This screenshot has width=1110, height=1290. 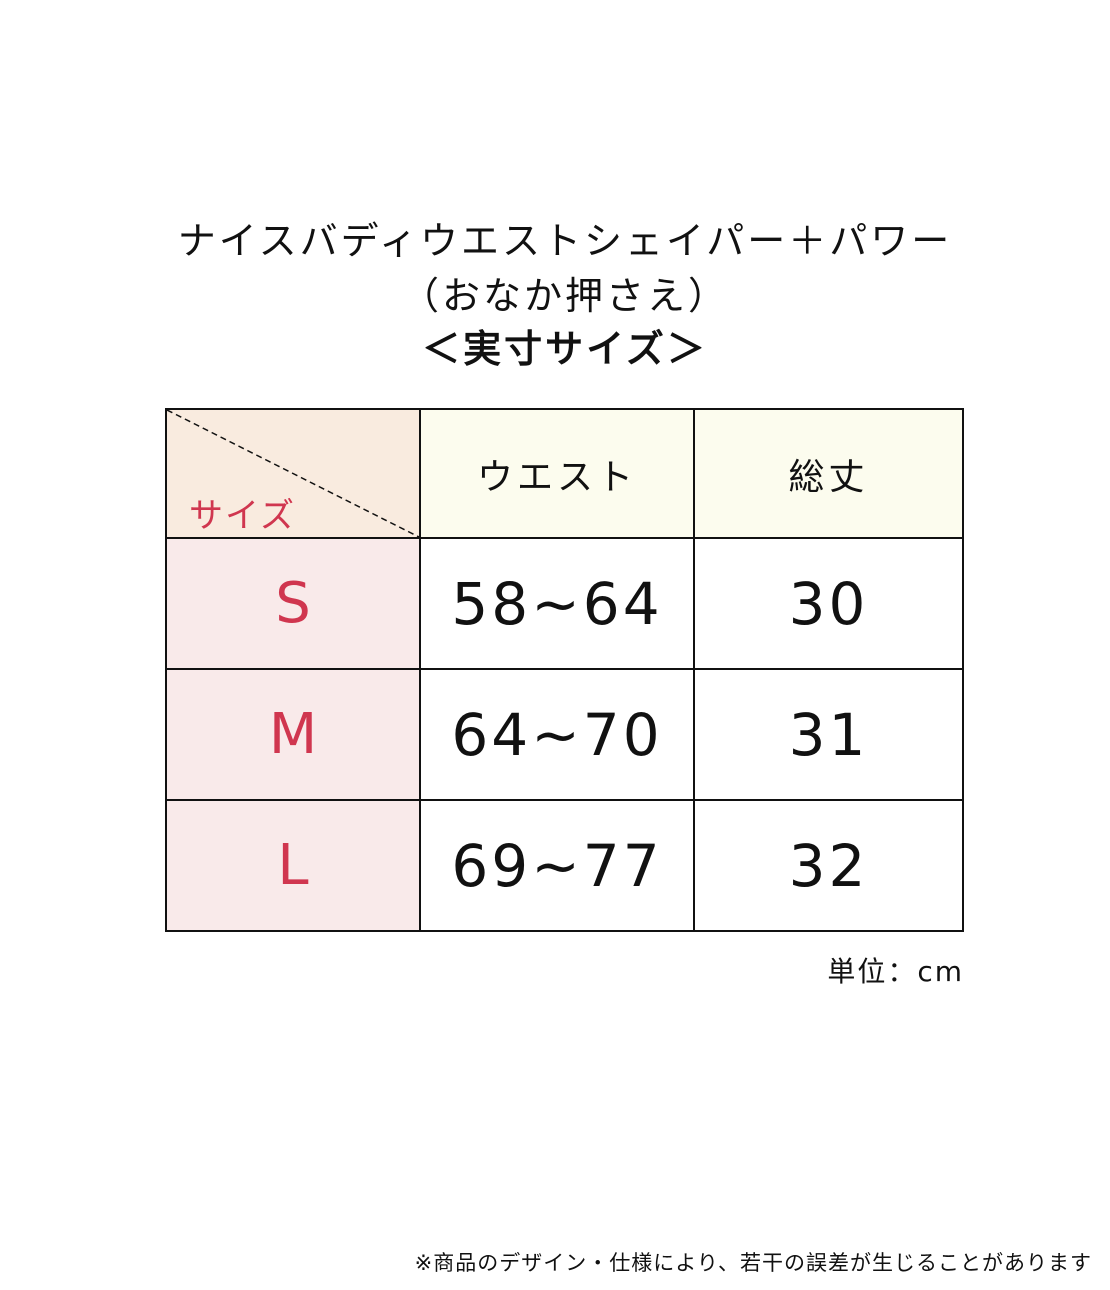 I want to click on size-label: L, so click(x=293, y=865).